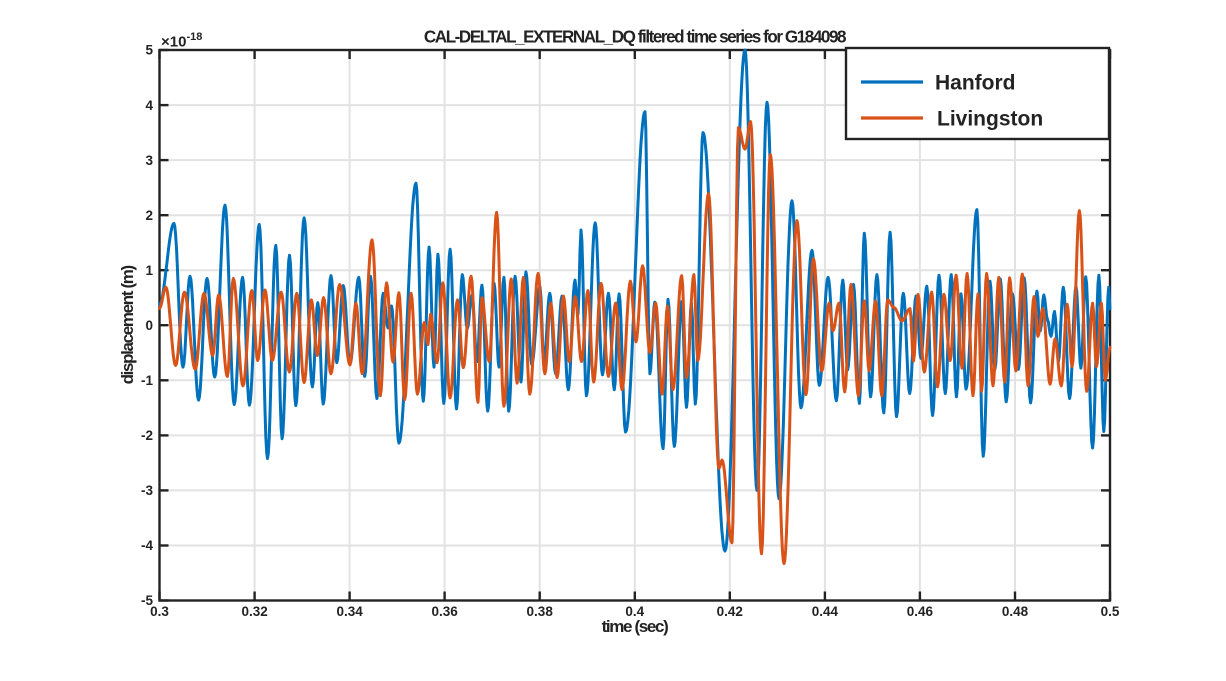  Describe the element at coordinates (444, 611) in the screenshot. I see `svg-text: 0.36` at that location.